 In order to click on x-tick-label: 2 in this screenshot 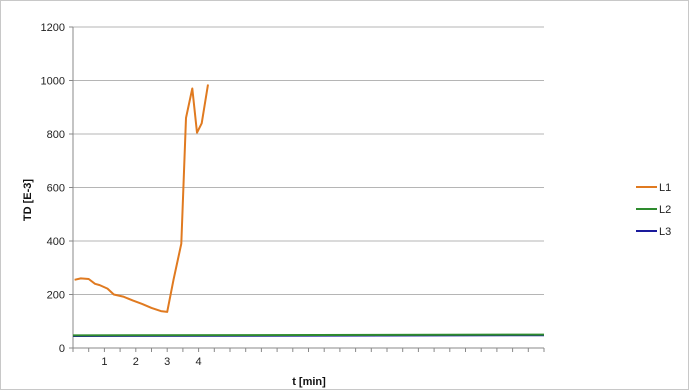, I will do `click(136, 362)`.